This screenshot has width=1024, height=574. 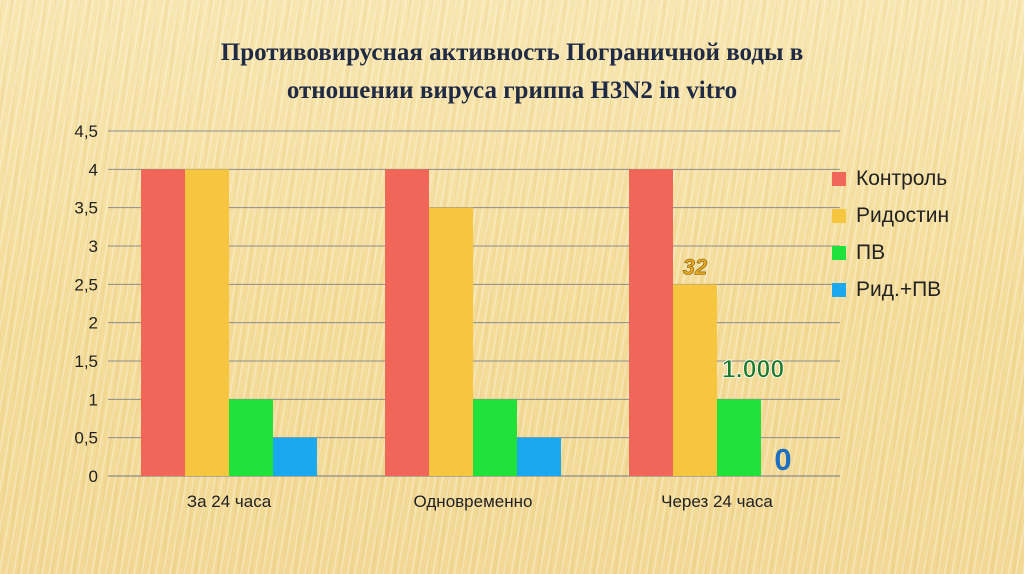 I want to click on y-tick-label: 3,5, so click(x=86, y=208).